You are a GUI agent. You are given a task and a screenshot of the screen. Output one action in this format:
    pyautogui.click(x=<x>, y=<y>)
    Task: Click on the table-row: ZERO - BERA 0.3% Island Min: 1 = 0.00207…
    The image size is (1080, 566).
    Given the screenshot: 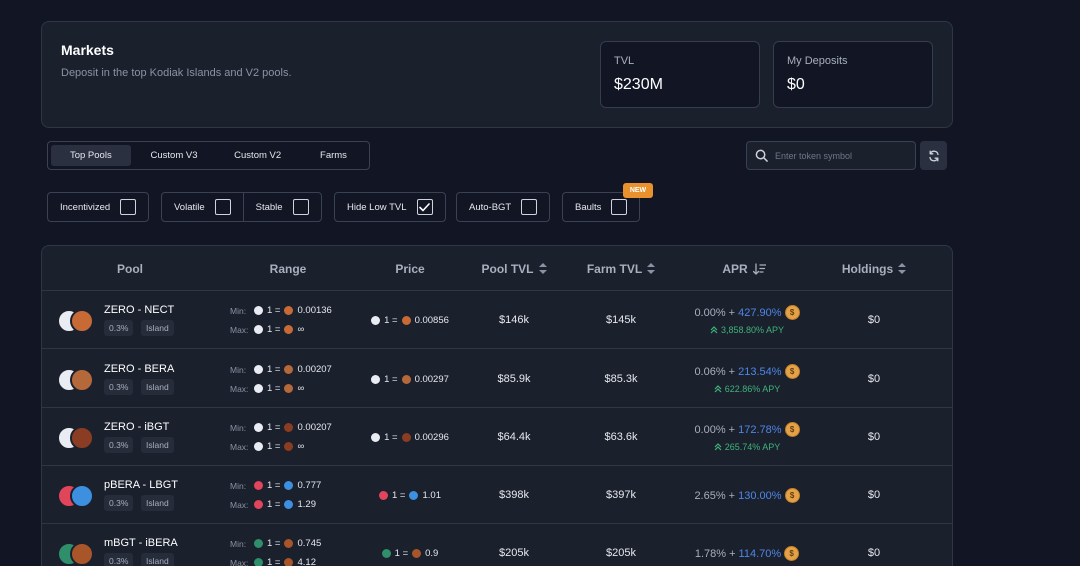 What is the action you would take?
    pyautogui.click(x=497, y=379)
    